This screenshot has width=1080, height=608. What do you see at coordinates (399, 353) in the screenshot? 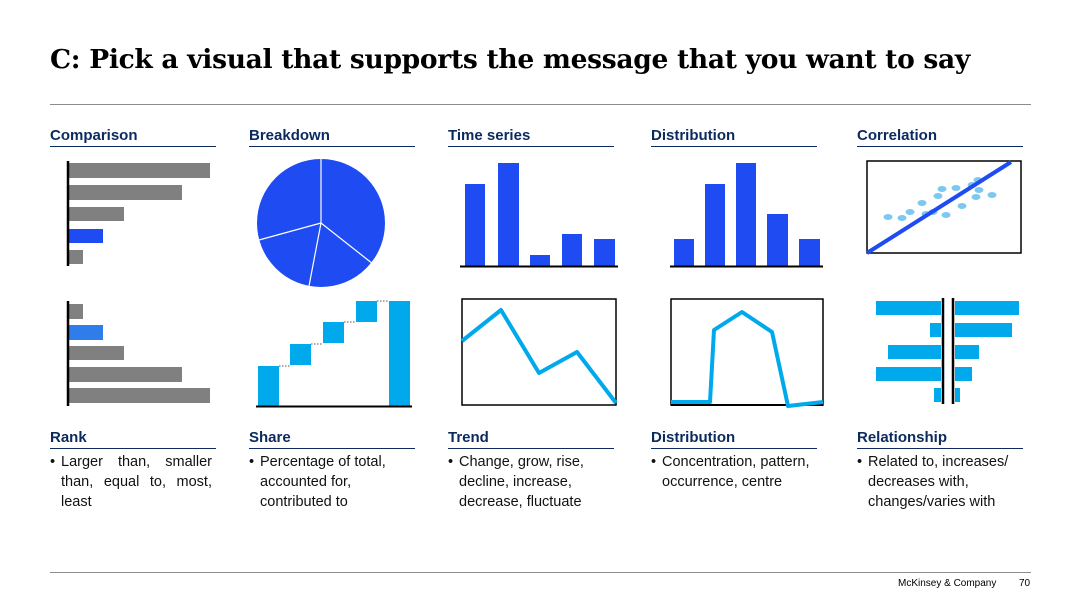
I see `waterfall-total-bar` at bounding box center [399, 353].